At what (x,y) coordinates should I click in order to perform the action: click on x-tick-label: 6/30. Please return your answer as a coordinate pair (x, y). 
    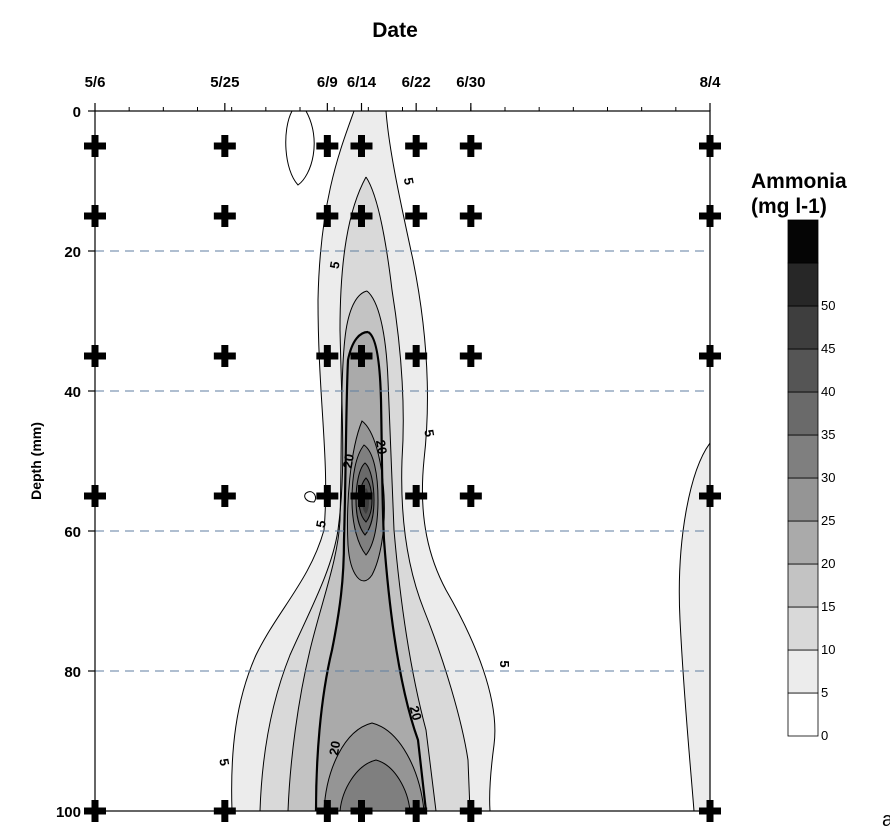
    Looking at the image, I should click on (470, 82).